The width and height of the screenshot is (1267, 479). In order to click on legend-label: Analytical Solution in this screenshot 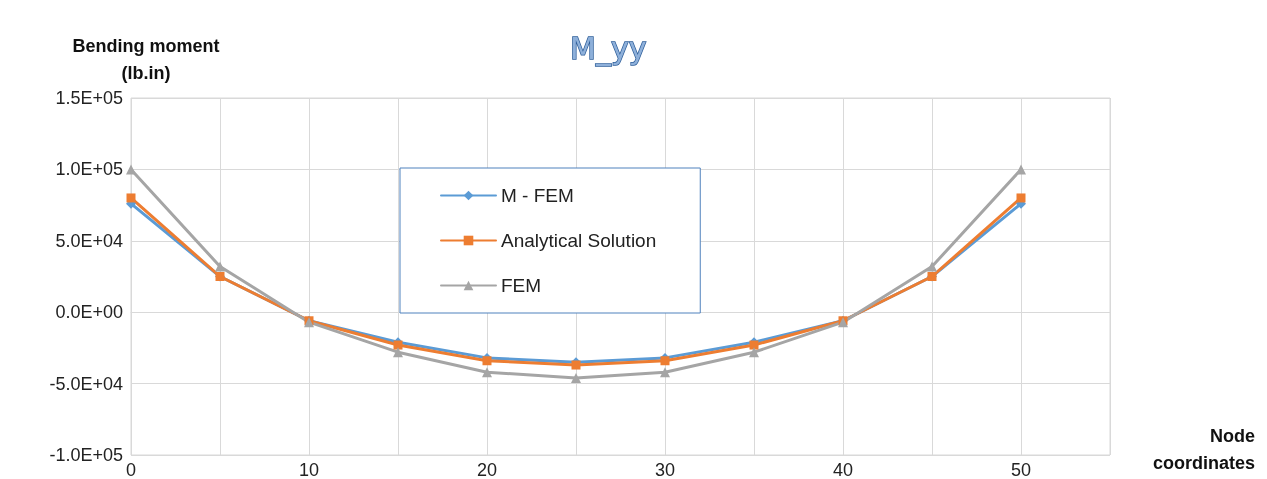, I will do `click(579, 240)`.